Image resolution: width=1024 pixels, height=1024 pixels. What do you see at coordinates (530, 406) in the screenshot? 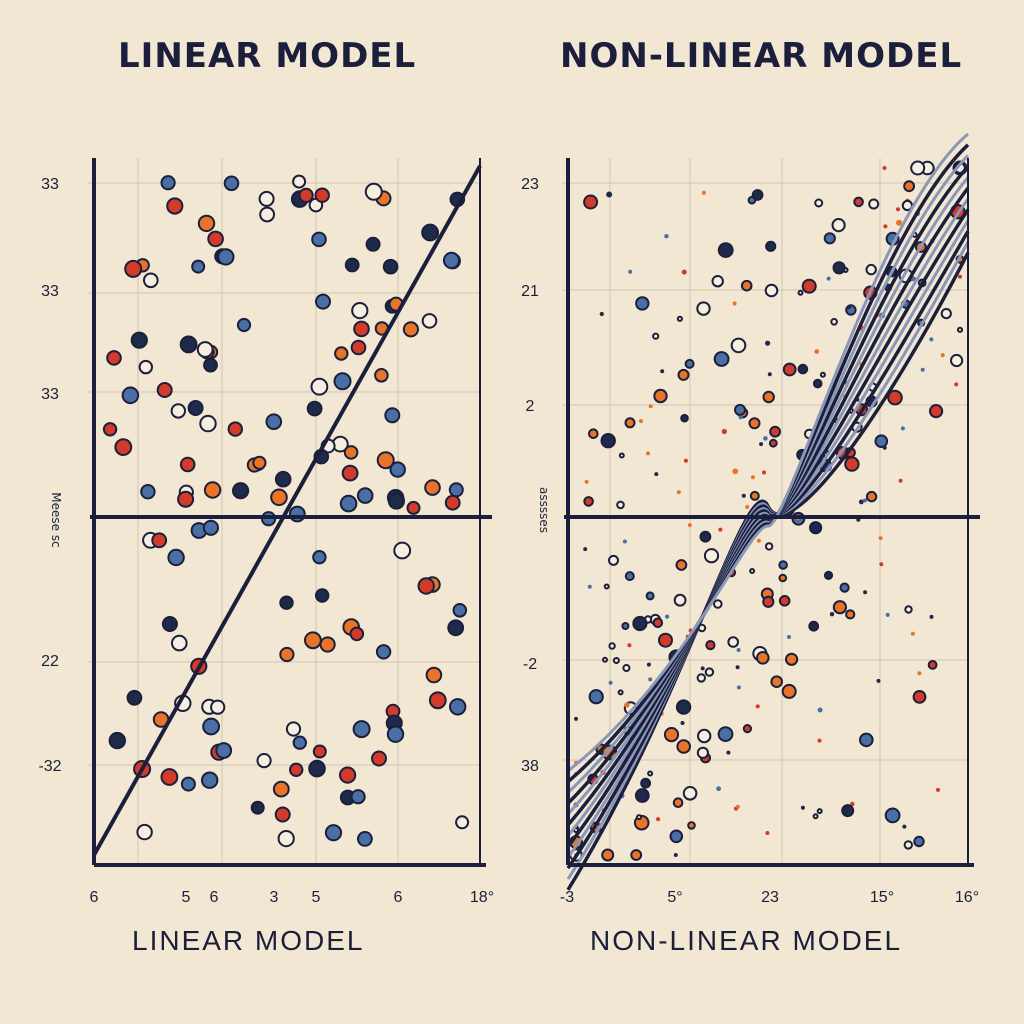
I see `y-tick-label: 2` at bounding box center [530, 406].